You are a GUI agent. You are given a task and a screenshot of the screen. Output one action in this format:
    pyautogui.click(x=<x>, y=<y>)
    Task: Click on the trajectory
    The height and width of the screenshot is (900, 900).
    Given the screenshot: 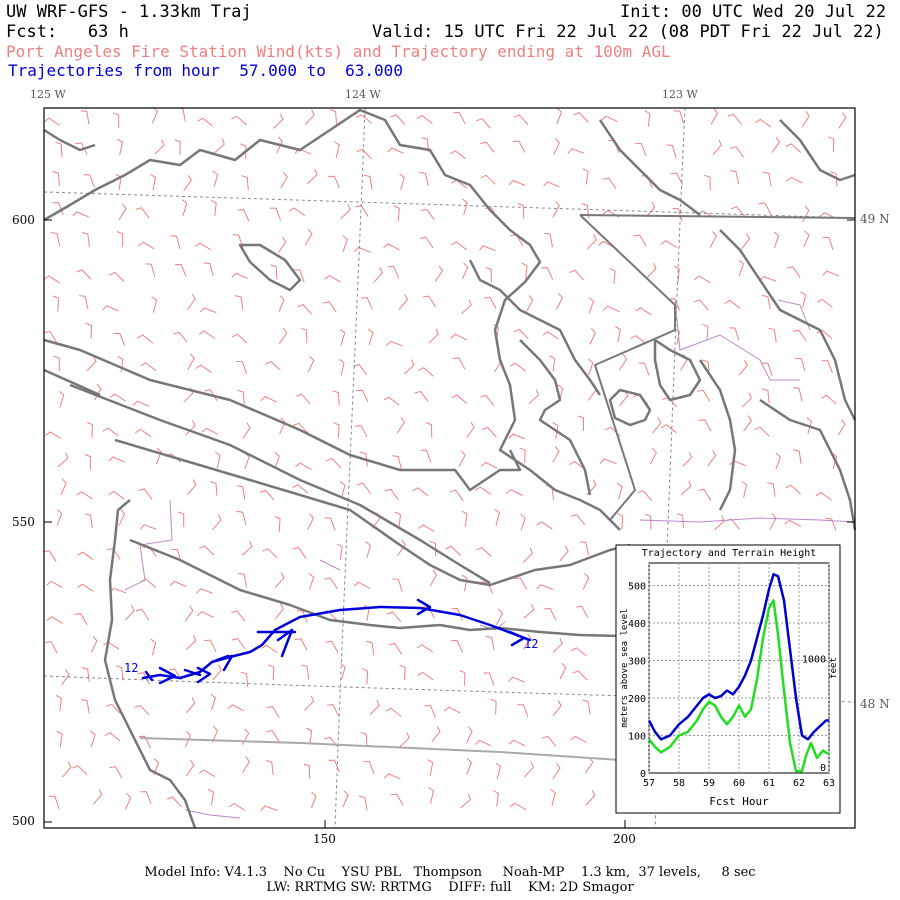 What is the action you would take?
    pyautogui.click(x=336, y=641)
    